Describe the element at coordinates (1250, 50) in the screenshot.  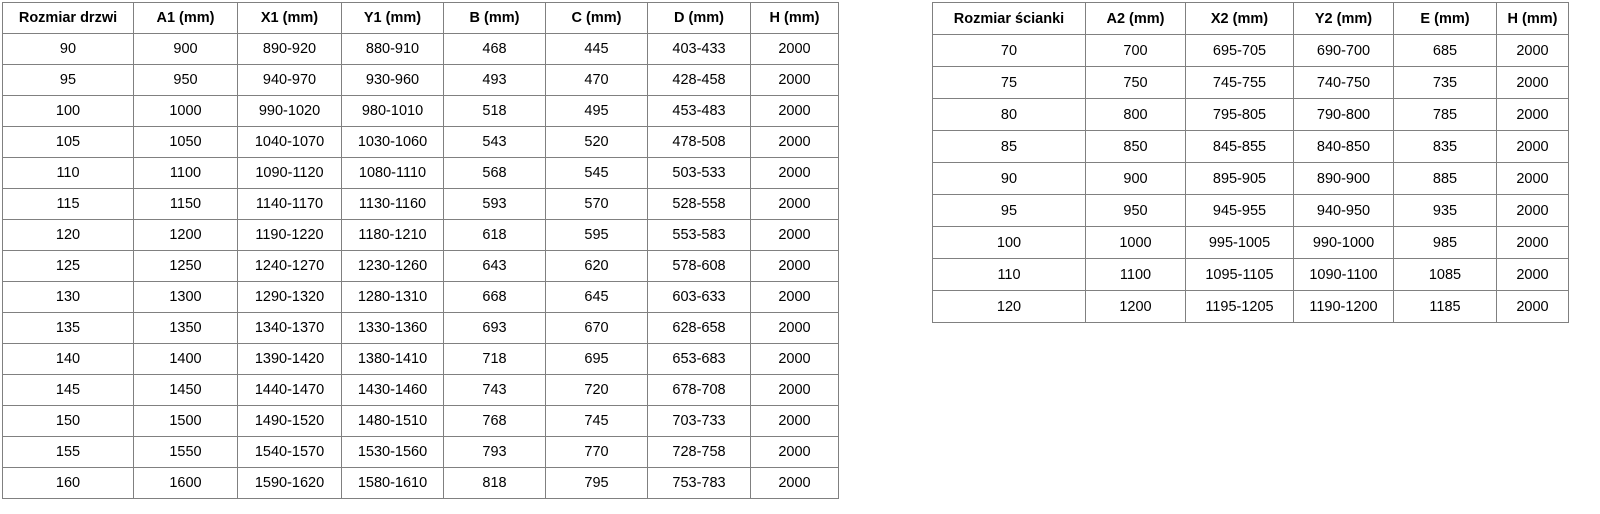
I see `table-row: 70 700 695-705 690-700 685 2000` at that location.